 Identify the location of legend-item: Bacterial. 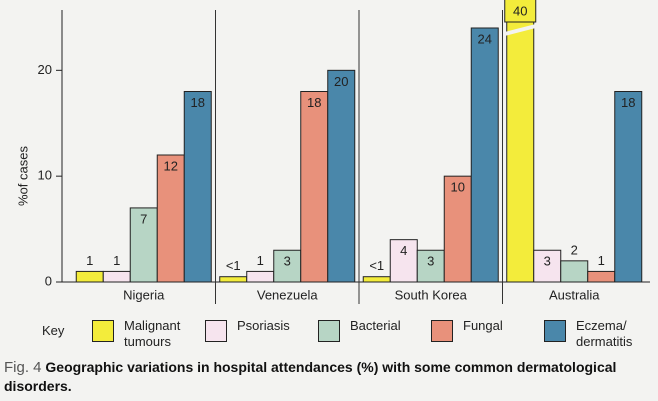
(374, 330).